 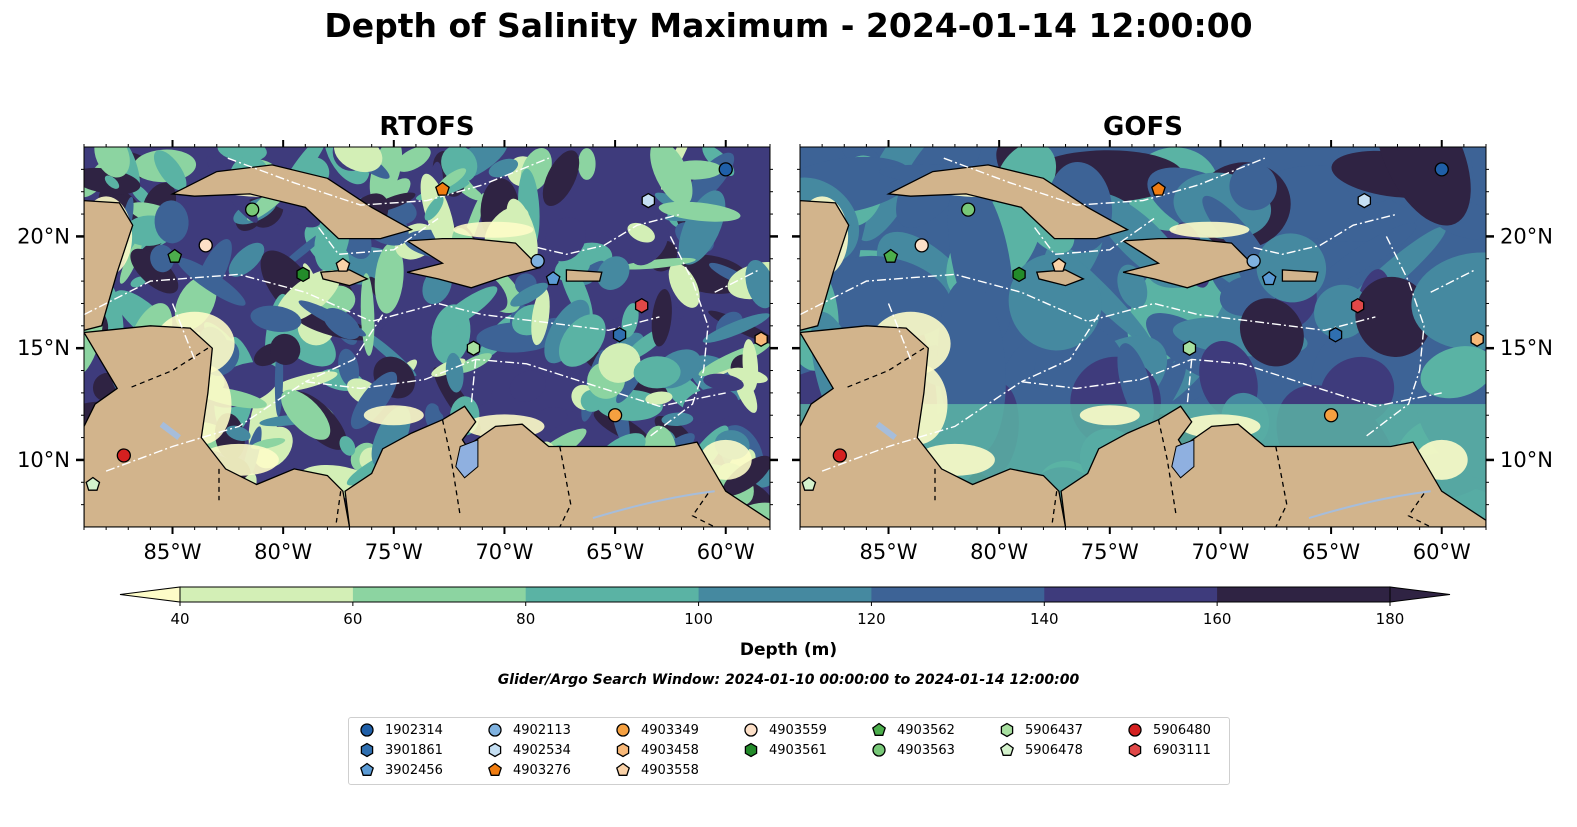 What do you see at coordinates (785, 750) in the screenshot?
I see `legend-item: 4903561` at bounding box center [785, 750].